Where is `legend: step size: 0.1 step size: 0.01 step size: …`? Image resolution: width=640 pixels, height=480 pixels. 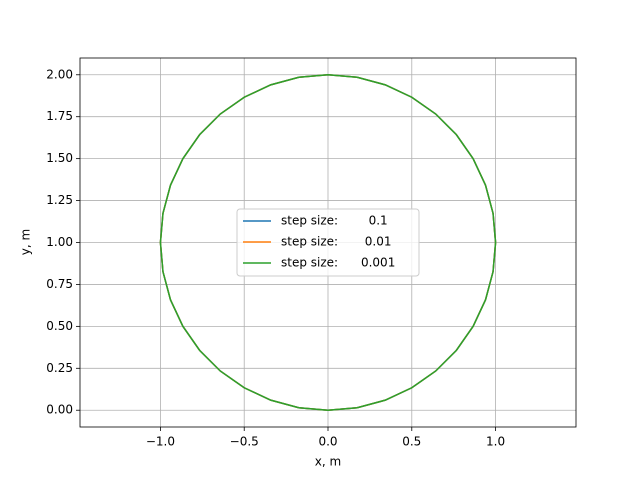 legend: step size: 0.1 step size: 0.01 step size: … is located at coordinates (328, 242).